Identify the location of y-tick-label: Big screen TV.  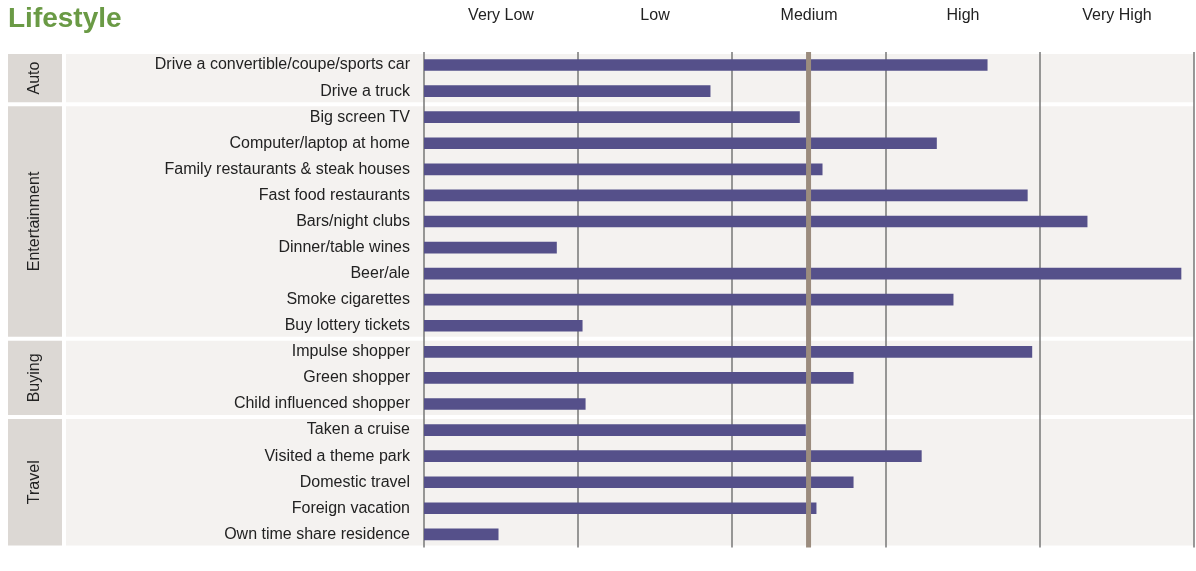
(360, 116).